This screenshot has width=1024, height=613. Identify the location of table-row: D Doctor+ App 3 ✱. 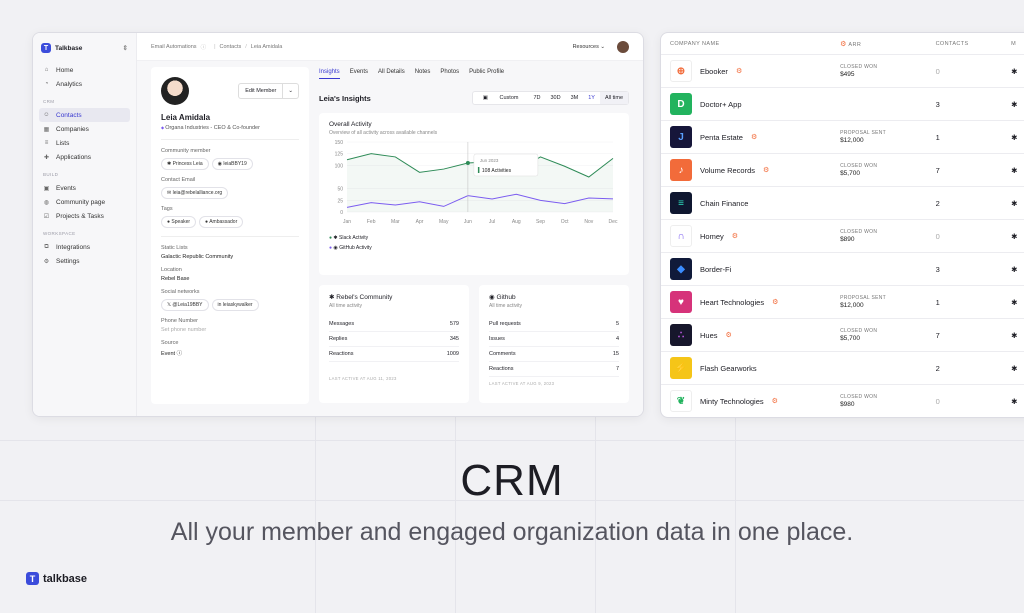
(842, 104).